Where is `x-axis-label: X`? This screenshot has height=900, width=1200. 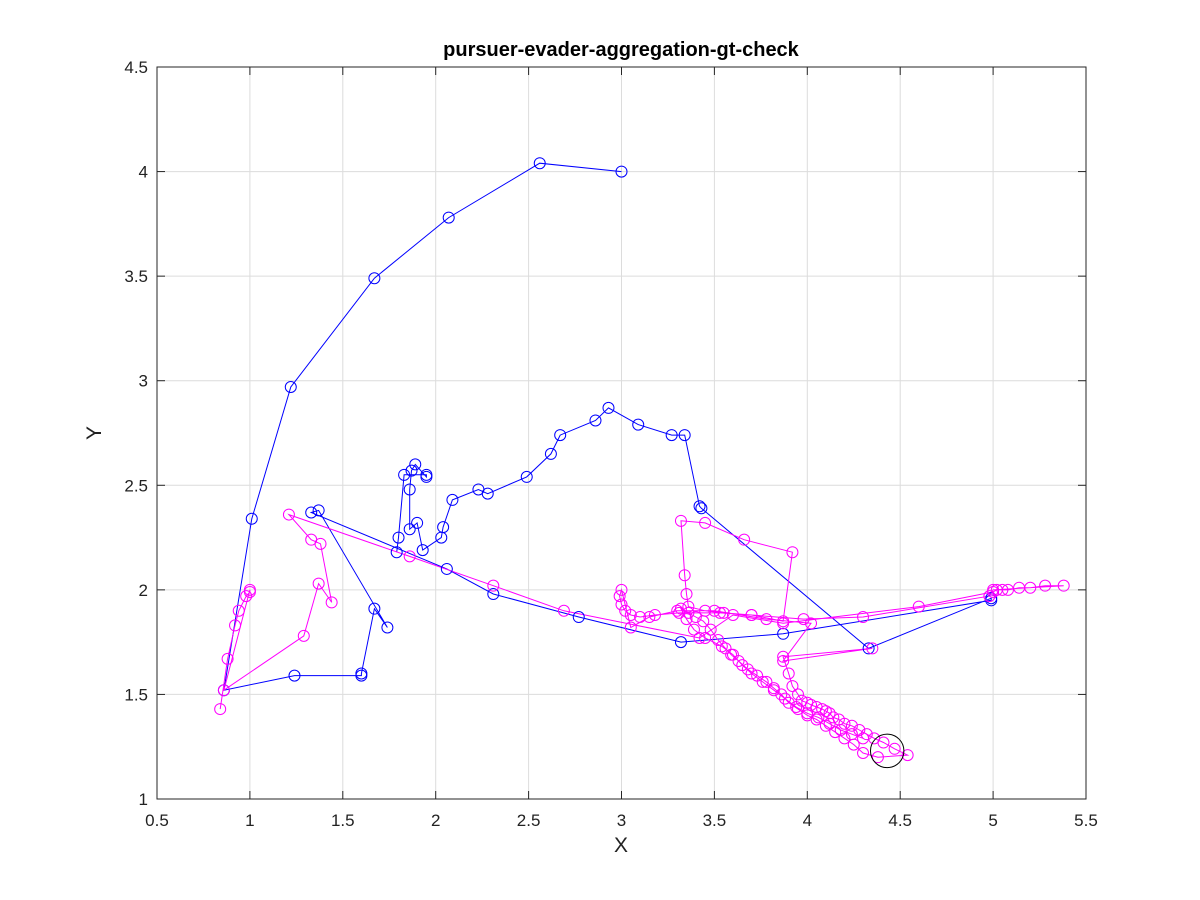
x-axis-label: X is located at coordinates (621, 845).